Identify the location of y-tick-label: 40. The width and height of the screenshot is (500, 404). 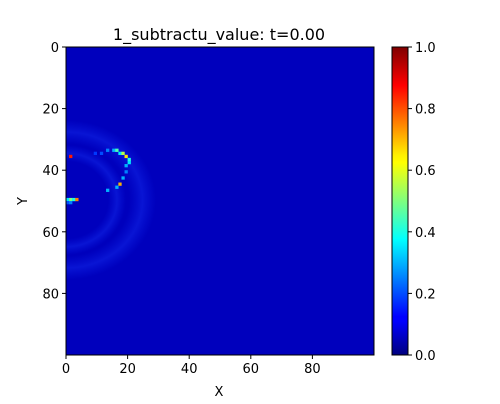
(50, 171).